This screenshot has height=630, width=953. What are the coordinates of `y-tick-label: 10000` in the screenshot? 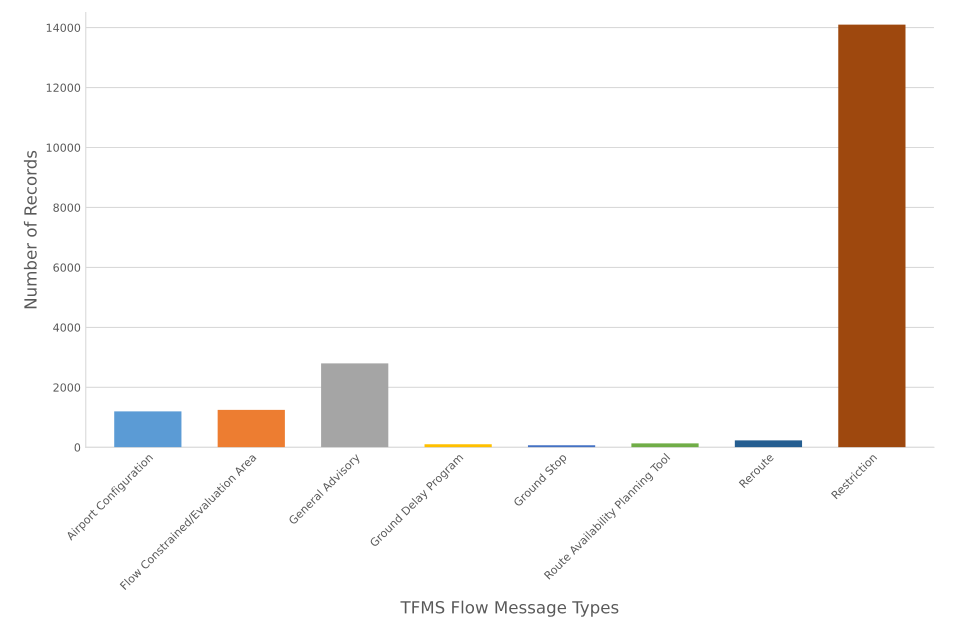 It's located at (63, 147).